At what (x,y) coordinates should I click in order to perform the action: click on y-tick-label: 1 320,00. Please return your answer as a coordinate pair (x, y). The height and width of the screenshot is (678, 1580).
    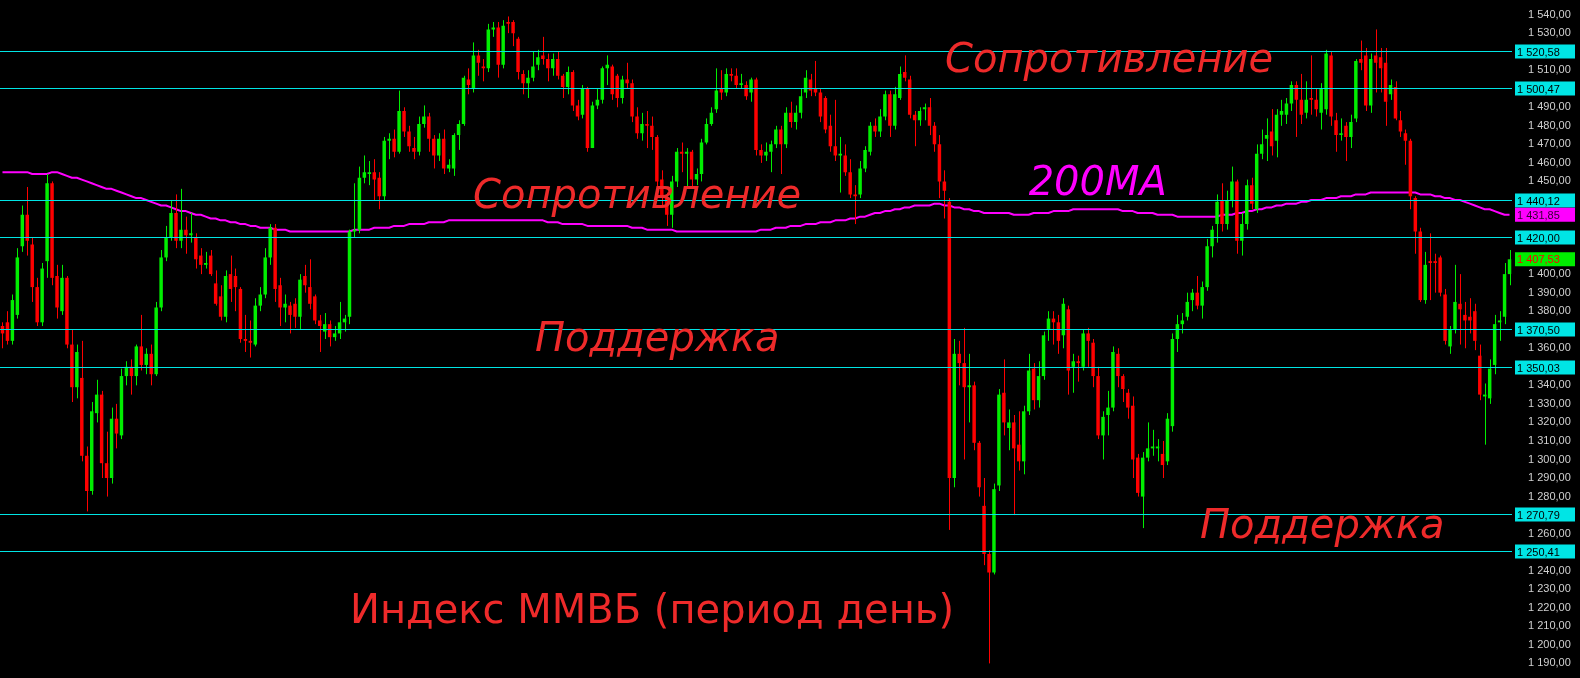
    Looking at the image, I should click on (1549, 421).